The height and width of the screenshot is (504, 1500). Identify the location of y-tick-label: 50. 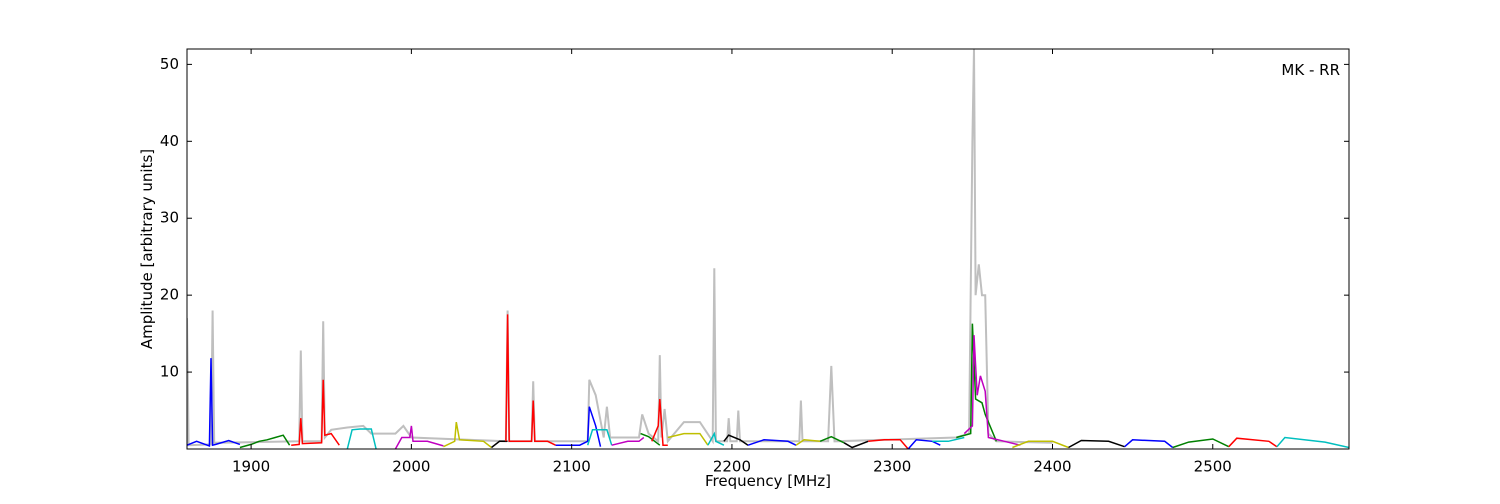
(169, 64).